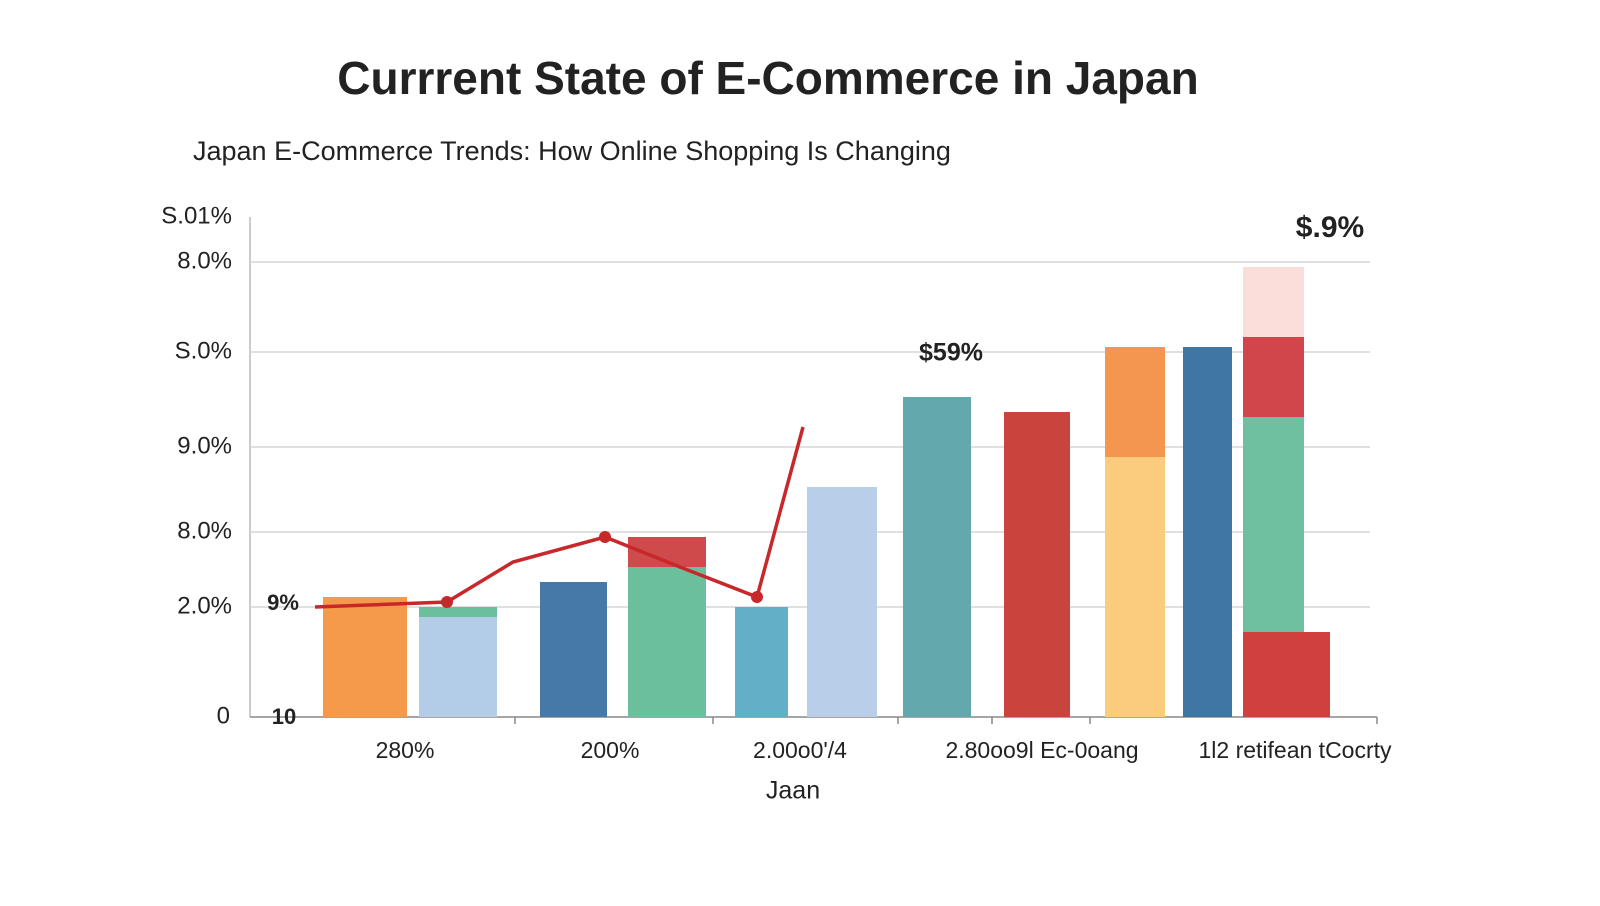 This screenshot has height=906, width=1600. What do you see at coordinates (283, 602) in the screenshot?
I see `annotation: 9%` at bounding box center [283, 602].